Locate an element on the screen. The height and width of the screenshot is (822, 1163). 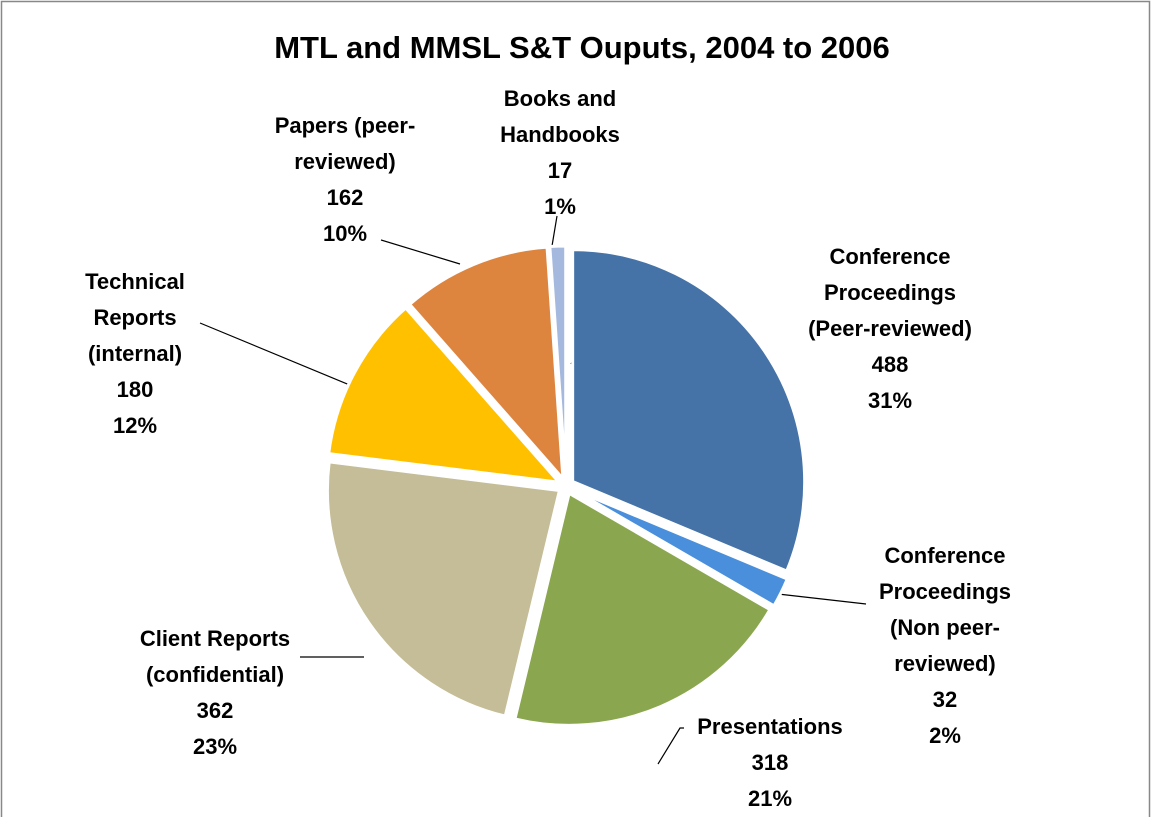
slice-label: (Peer-reviewed) is located at coordinates (890, 328).